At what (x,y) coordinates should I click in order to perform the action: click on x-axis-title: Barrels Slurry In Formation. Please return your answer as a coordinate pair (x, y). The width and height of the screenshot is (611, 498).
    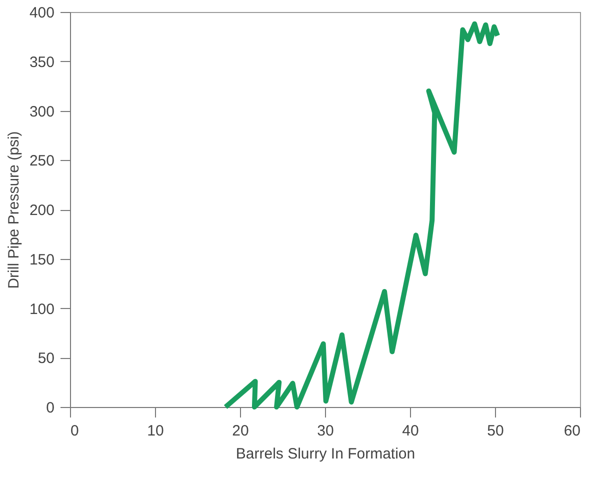
    Looking at the image, I should click on (326, 454).